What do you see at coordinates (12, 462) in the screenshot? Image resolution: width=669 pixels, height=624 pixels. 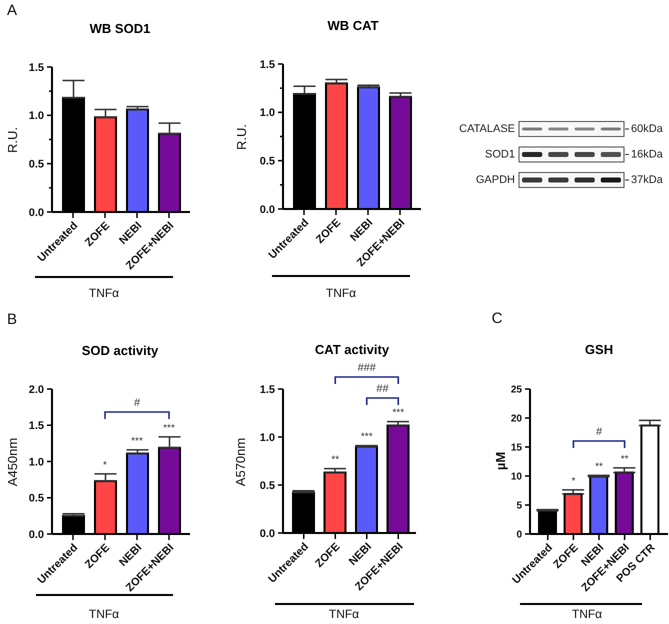 I see `y-axis-title: A450nm` at bounding box center [12, 462].